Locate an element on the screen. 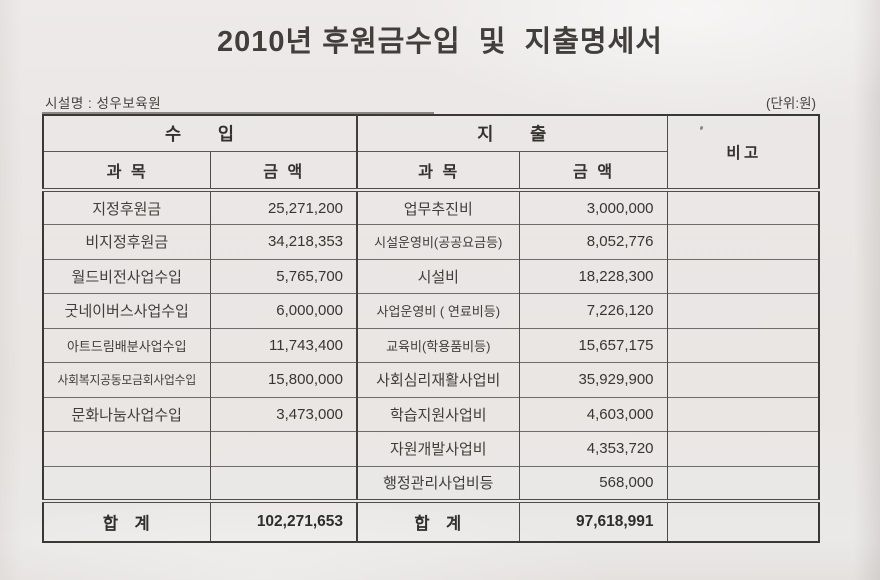 The height and width of the screenshot is (580, 880). cell-expense-cat: 시설비 is located at coordinates (438, 276).